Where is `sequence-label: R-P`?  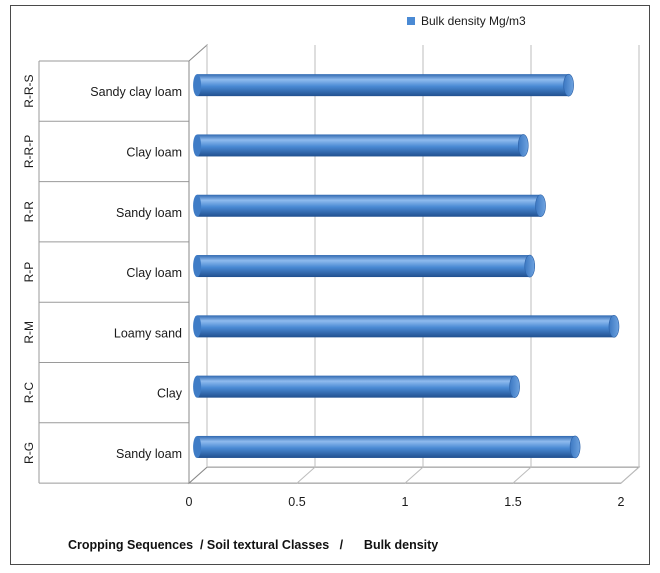
sequence-label: R-P is located at coordinates (29, 272).